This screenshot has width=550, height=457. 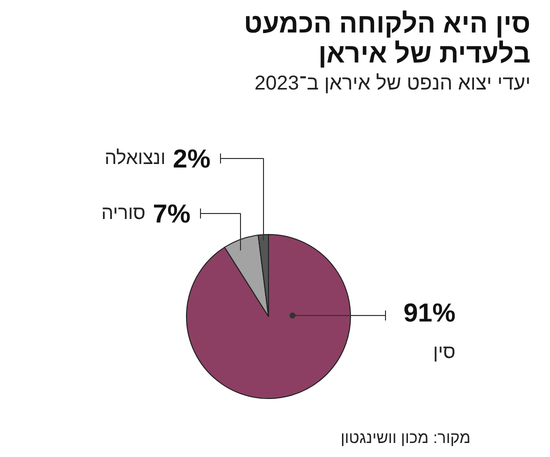 I want to click on slice-label: סוריה, so click(x=123, y=213).